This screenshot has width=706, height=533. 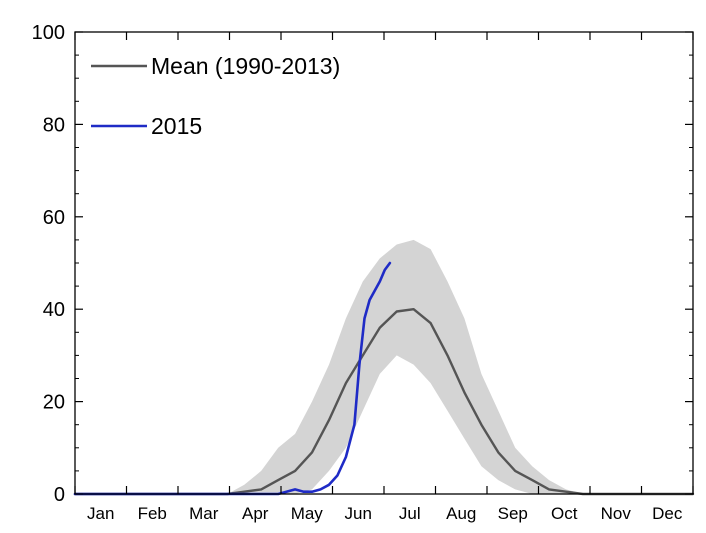 What do you see at coordinates (204, 513) in the screenshot?
I see `x-tick-label-mar: Mar` at bounding box center [204, 513].